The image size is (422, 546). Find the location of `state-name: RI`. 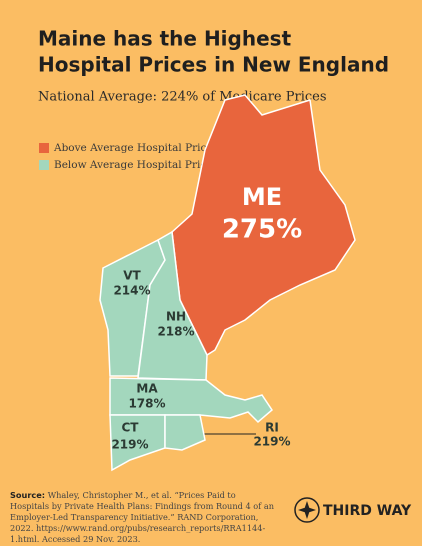

state-name: RI is located at coordinates (272, 428).